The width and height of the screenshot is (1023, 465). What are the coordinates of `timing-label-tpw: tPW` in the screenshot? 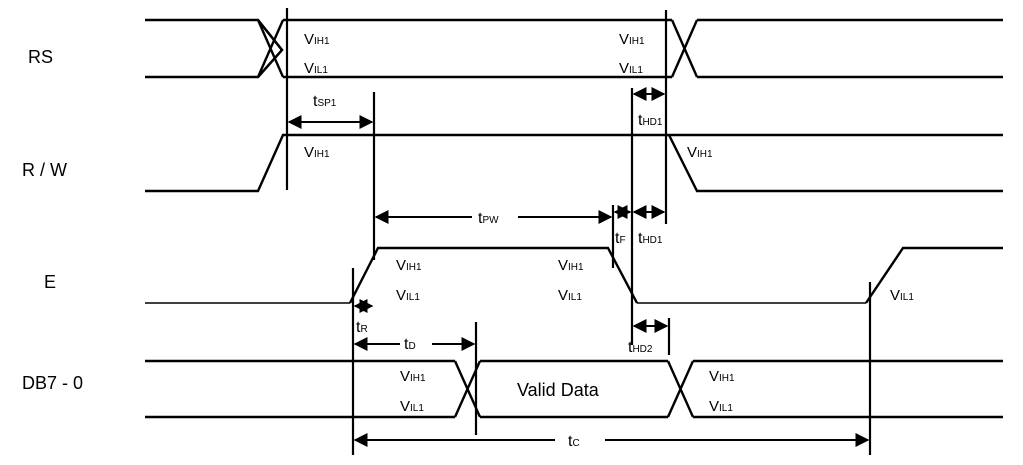 It's located at (488, 218).